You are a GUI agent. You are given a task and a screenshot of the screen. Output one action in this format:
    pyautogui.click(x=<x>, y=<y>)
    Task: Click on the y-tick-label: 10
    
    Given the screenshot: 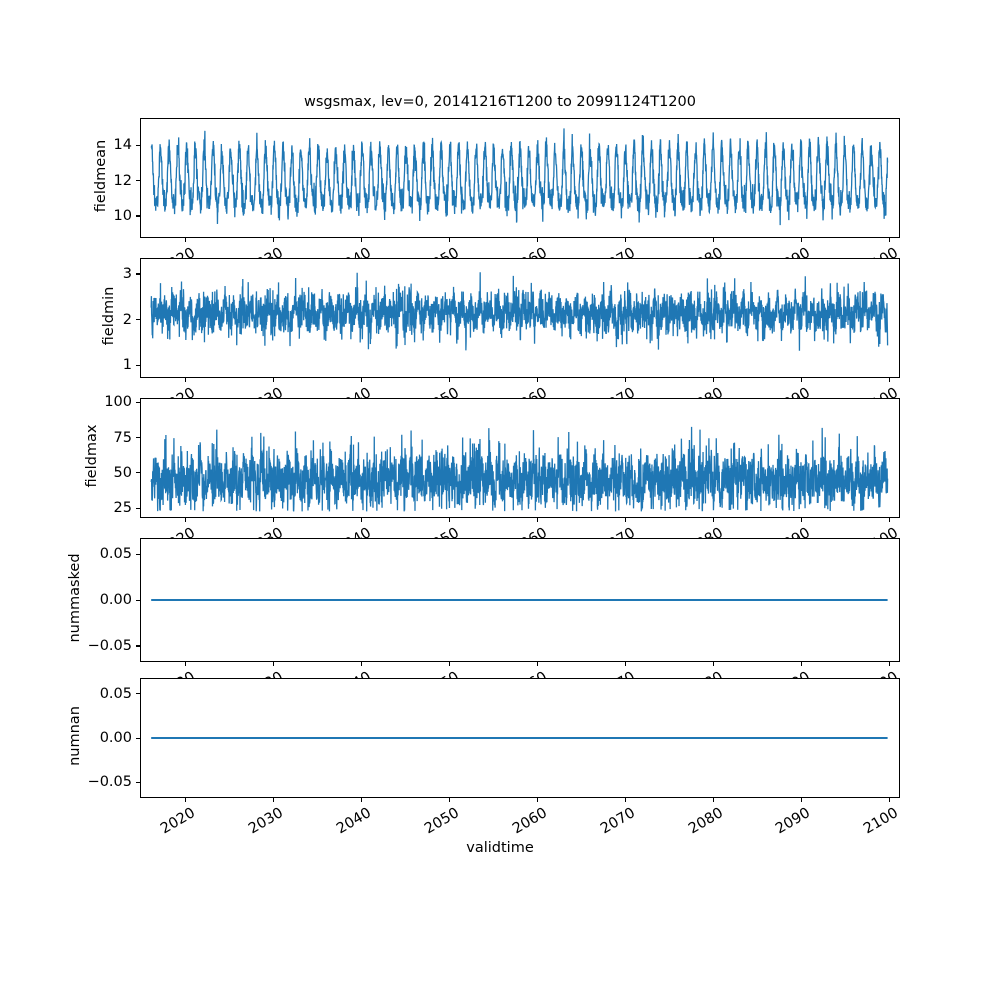 What is the action you would take?
    pyautogui.click(x=122, y=215)
    